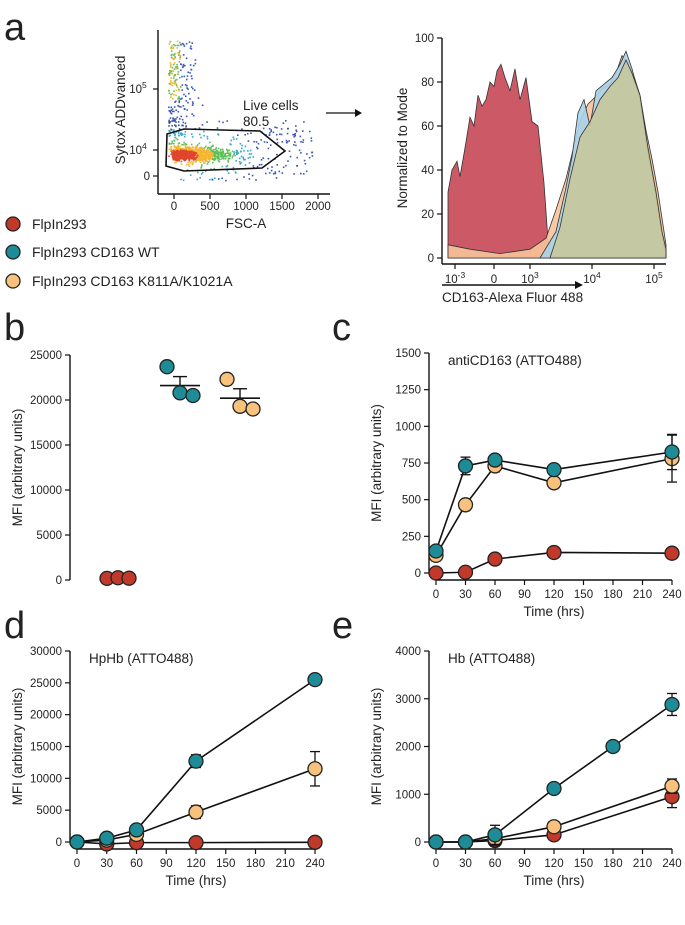 This screenshot has width=685, height=925. I want to click on y-tick-label: 20, so click(427, 215).